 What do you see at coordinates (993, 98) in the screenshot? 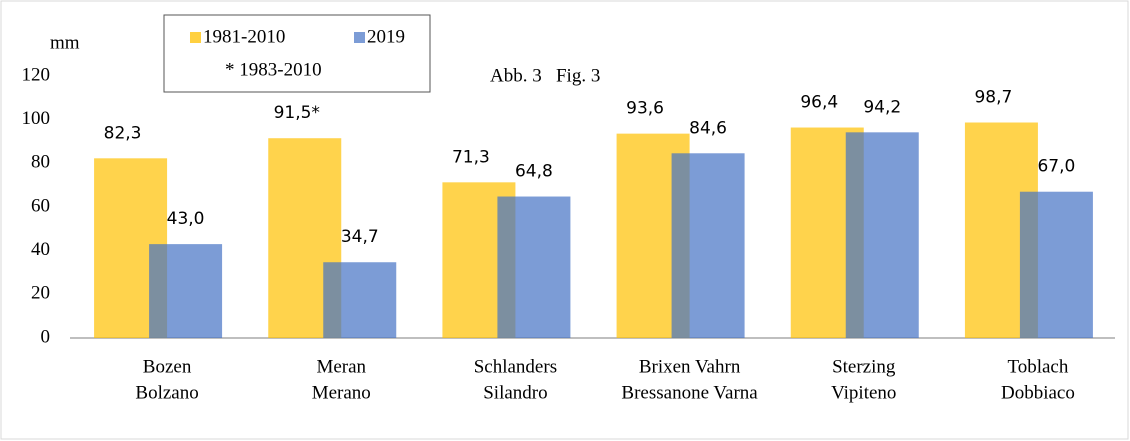
I see `value-label: 98,7` at bounding box center [993, 98].